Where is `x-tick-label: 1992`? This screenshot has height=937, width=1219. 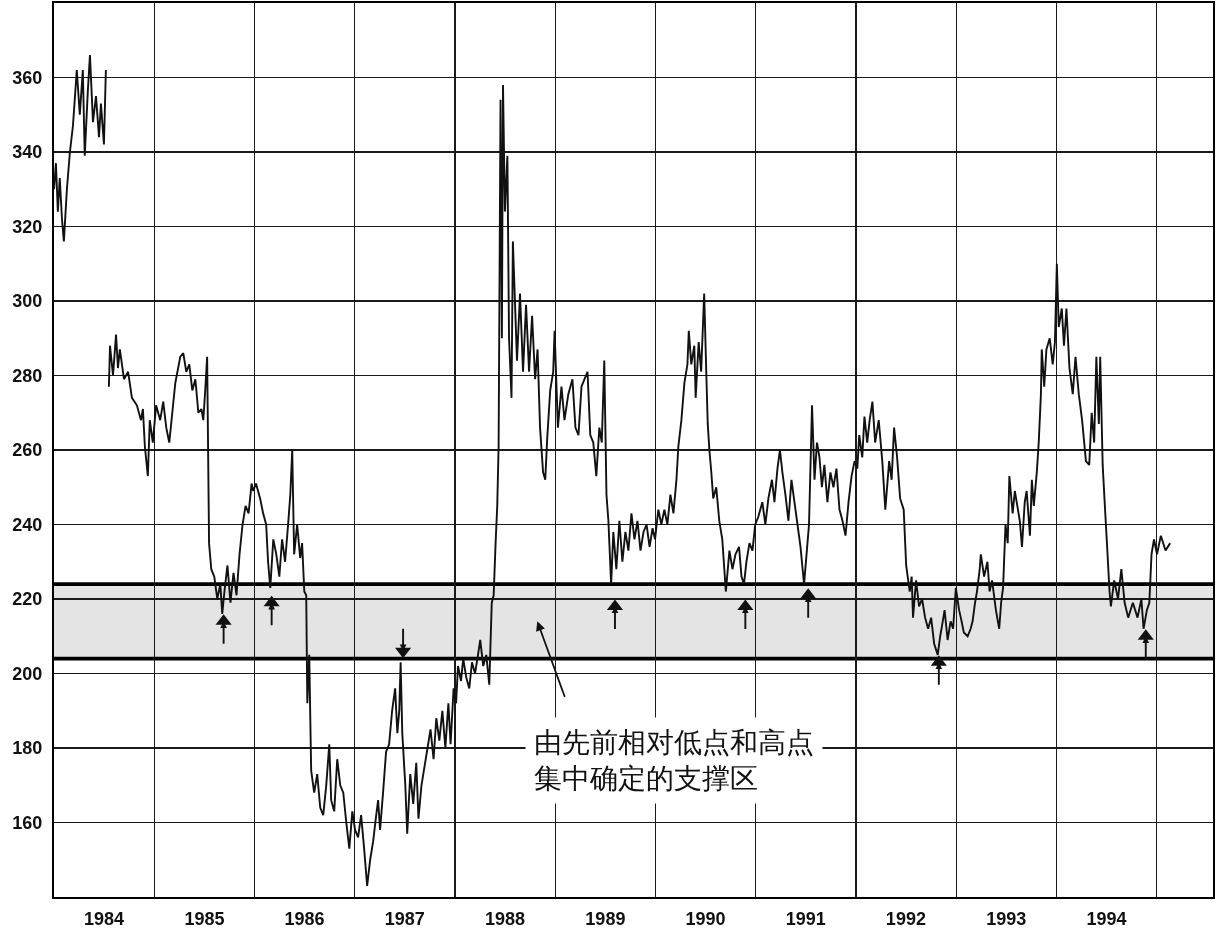 x-tick-label: 1992 is located at coordinates (905, 918).